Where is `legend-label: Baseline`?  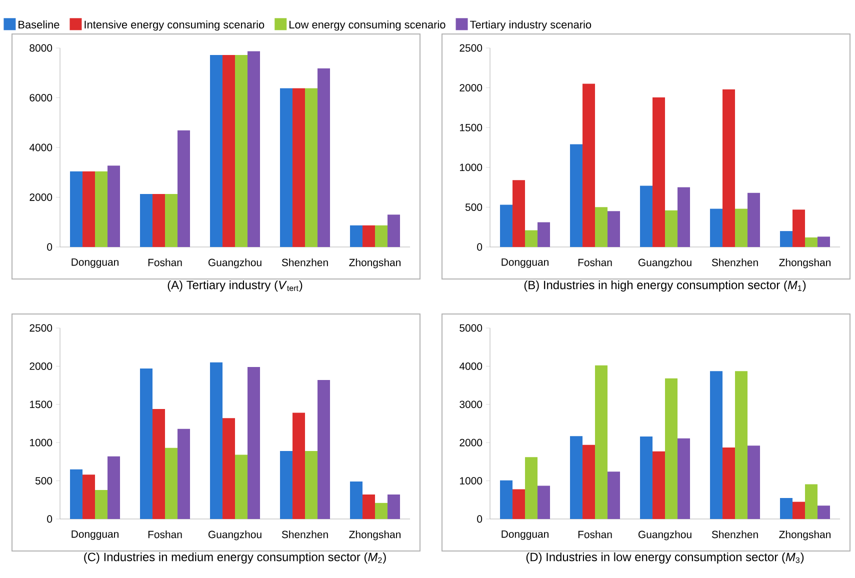
legend-label: Baseline is located at coordinates (39, 24).